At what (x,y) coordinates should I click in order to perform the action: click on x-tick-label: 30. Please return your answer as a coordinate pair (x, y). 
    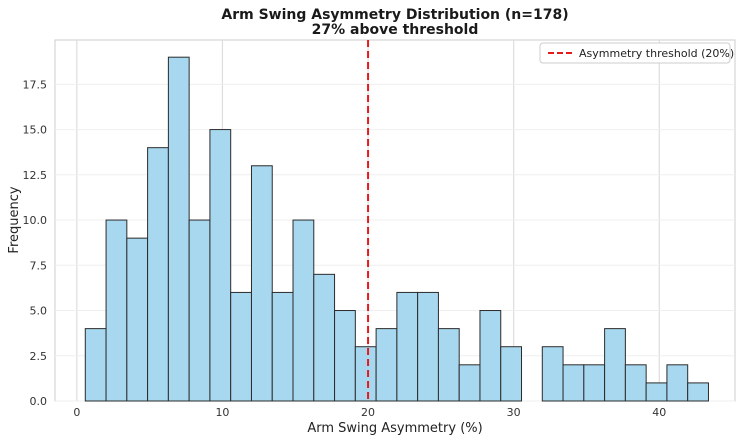
    Looking at the image, I should click on (514, 412).